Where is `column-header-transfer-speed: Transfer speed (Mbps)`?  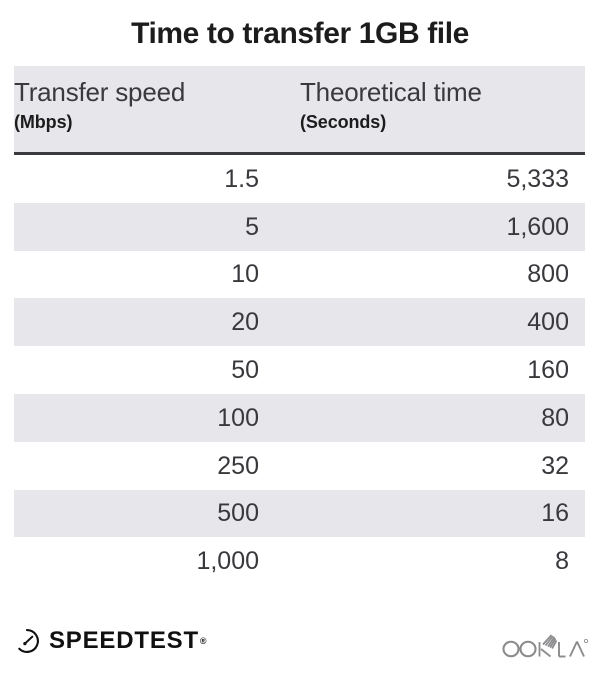
column-header-transfer-speed: Transfer speed (Mbps) is located at coordinates (157, 105).